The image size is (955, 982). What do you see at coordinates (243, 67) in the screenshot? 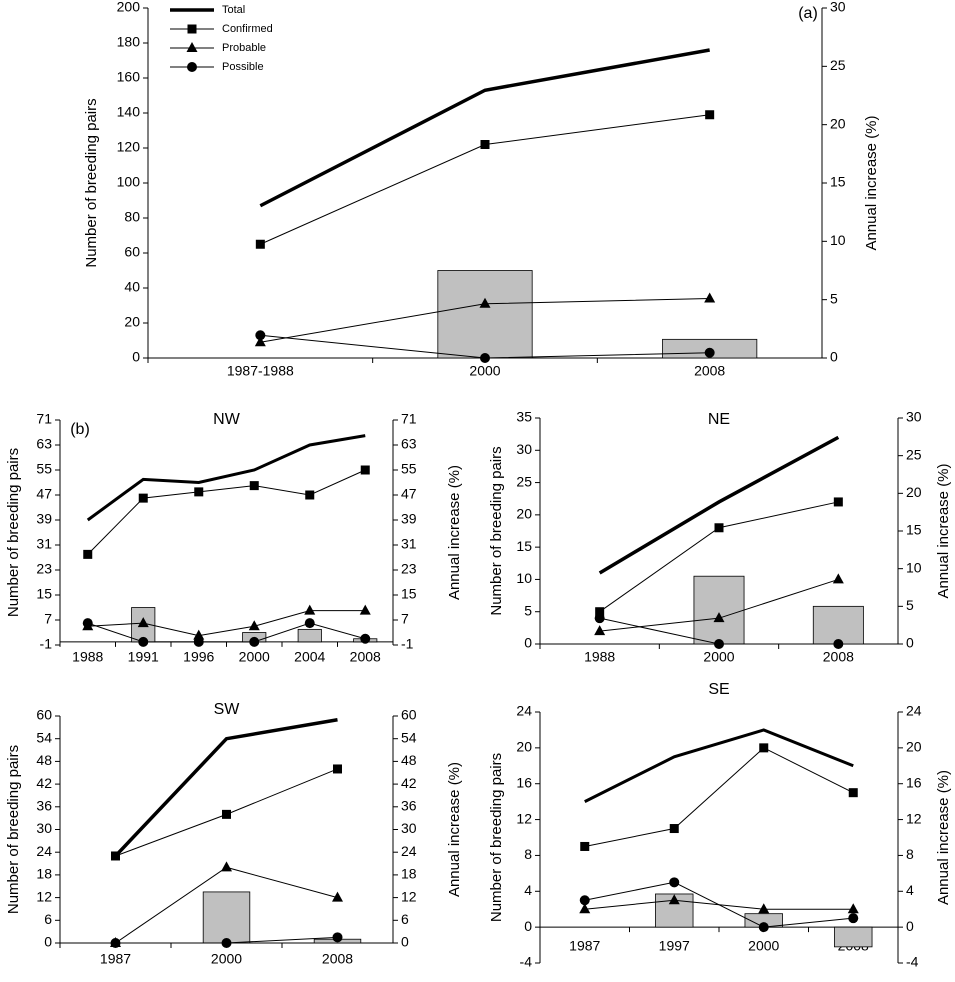
I see `legend-label: Possible` at bounding box center [243, 67].